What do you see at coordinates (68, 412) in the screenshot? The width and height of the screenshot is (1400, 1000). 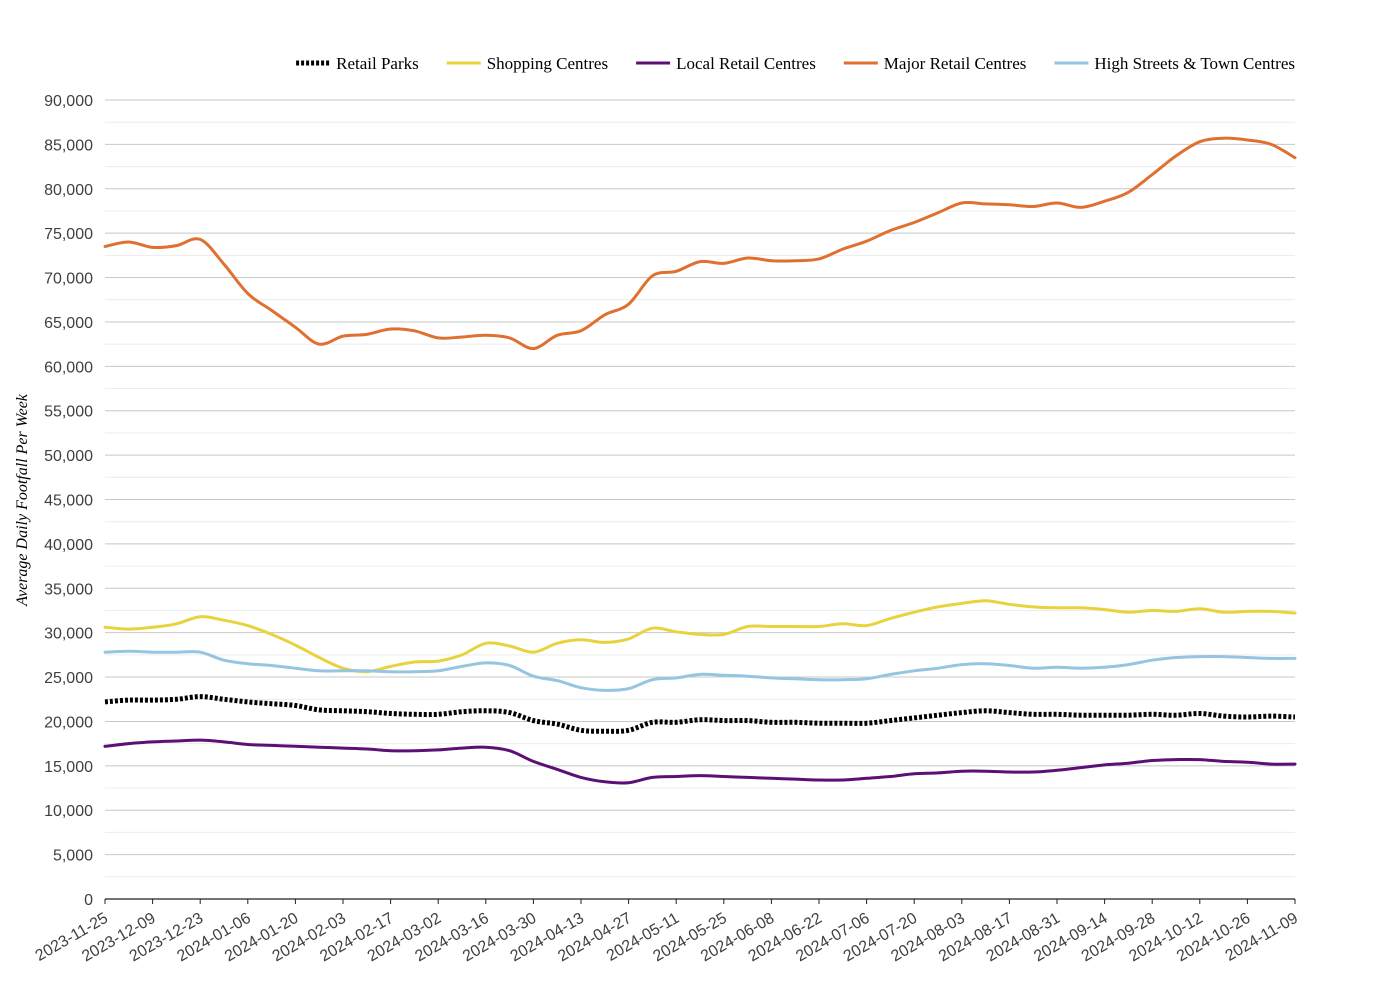 I see `y-tick-label: 55,000` at bounding box center [68, 412].